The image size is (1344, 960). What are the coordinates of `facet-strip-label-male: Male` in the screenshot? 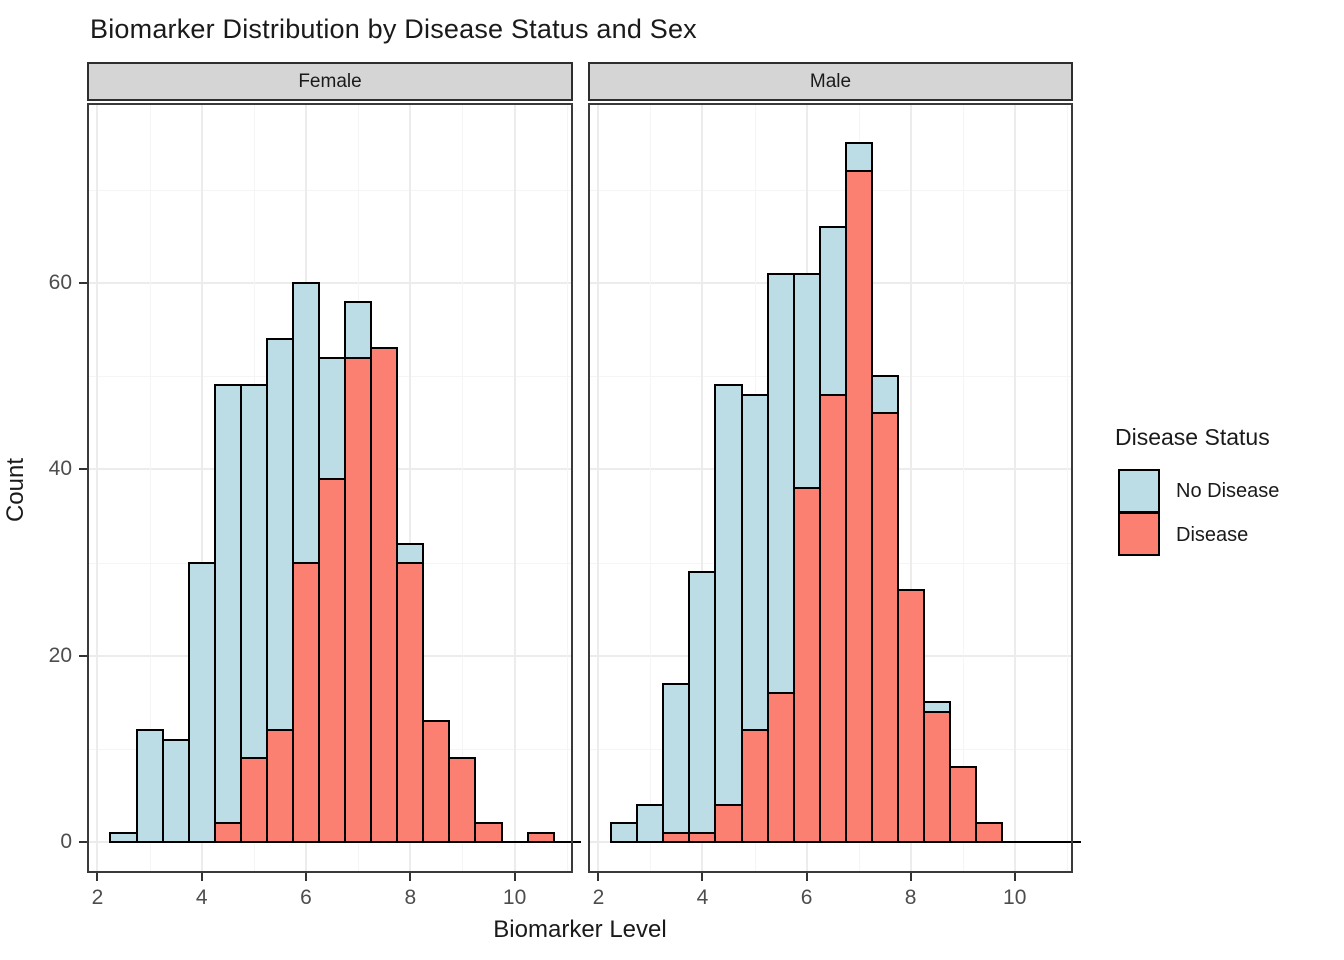 It's located at (830, 81).